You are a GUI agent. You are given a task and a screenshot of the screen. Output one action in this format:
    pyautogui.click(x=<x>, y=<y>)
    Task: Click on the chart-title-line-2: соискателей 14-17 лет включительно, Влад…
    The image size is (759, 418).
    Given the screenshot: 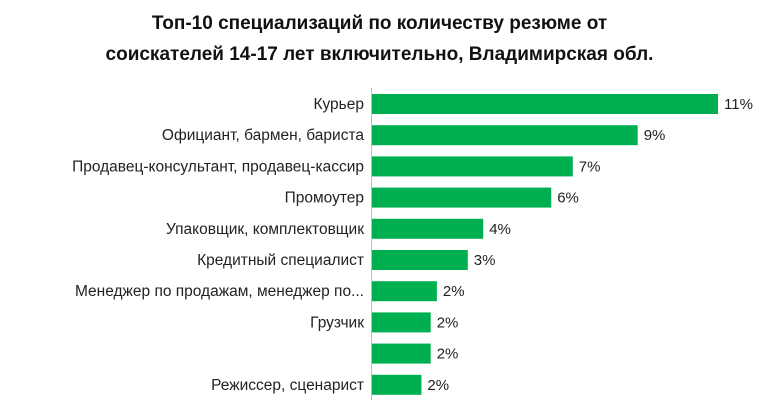 What is the action you would take?
    pyautogui.click(x=379, y=54)
    